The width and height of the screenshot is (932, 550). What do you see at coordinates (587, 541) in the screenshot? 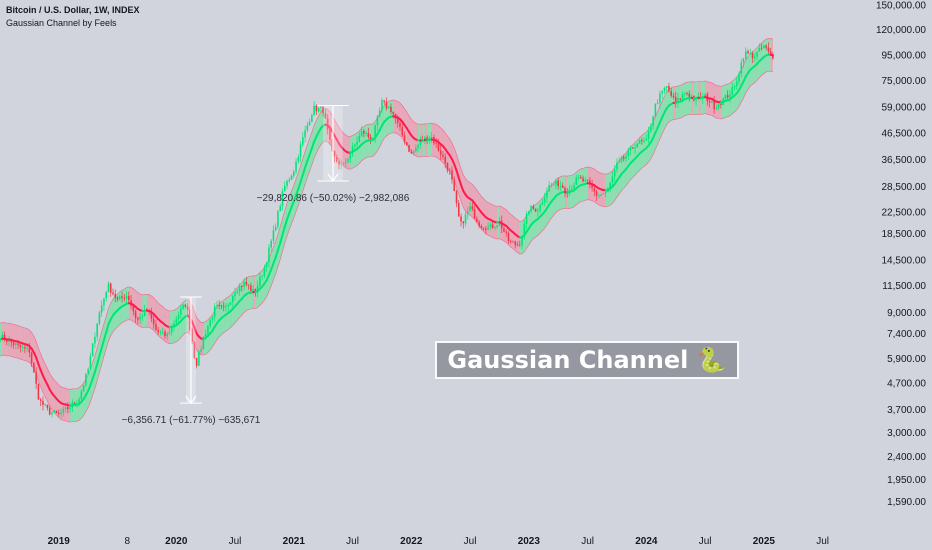
I see `x-tick-label: Jul` at bounding box center [587, 541].